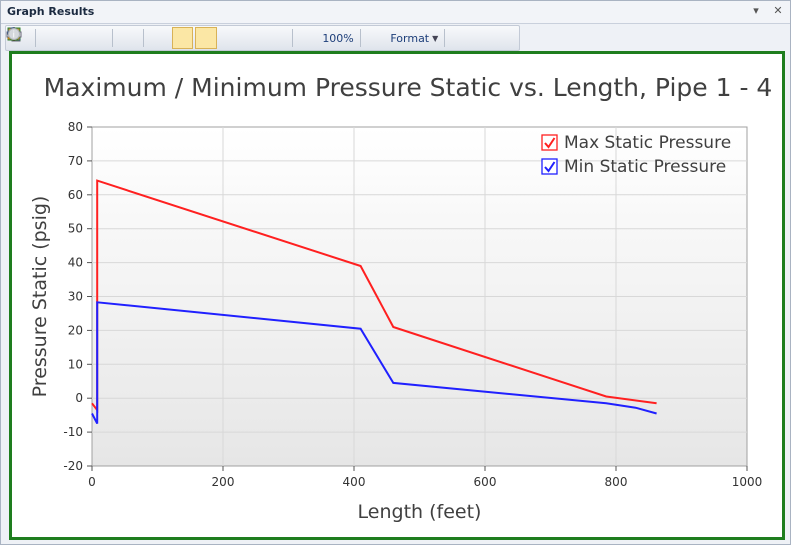 This screenshot has width=791, height=545. I want to click on tools-icon, so click(251, 38).